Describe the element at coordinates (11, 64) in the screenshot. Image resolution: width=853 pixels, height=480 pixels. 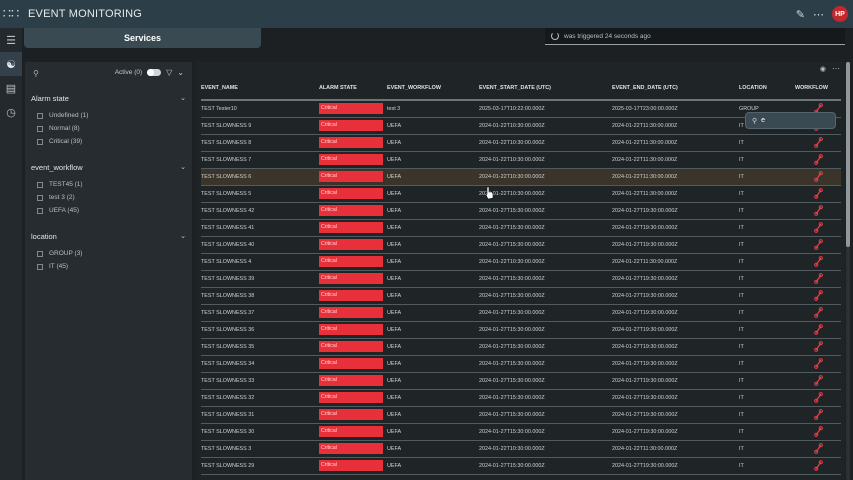
I see `people-icon: ☯` at that location.